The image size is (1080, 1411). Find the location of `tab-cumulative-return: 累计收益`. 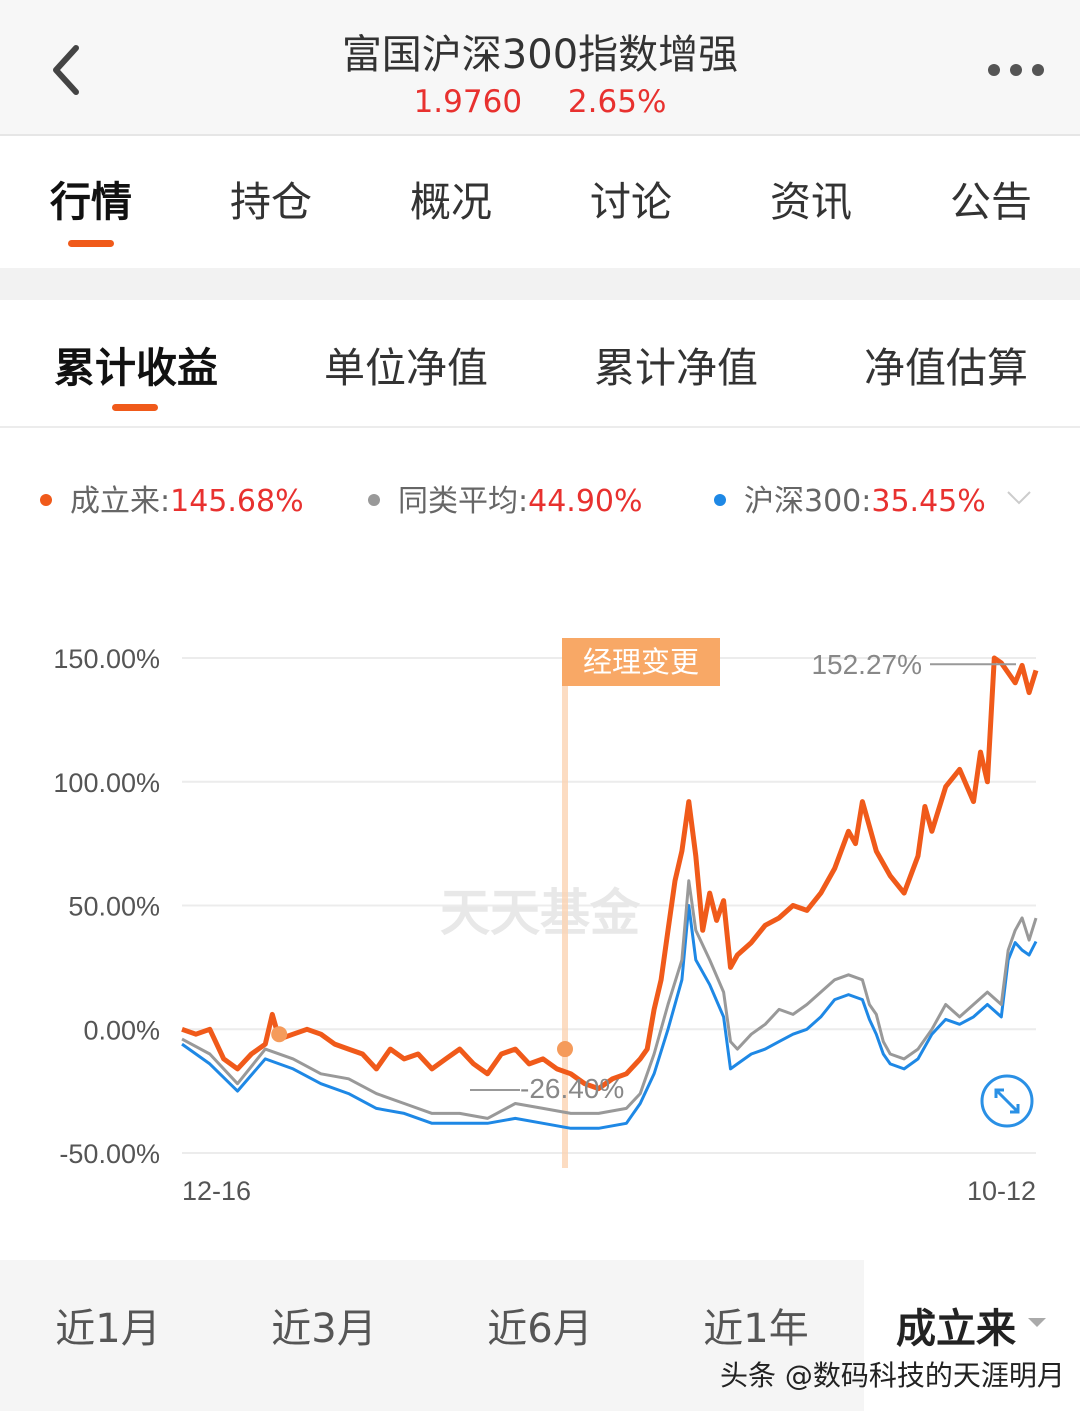

tab-cumulative-return: 累计收益 is located at coordinates (136, 368).